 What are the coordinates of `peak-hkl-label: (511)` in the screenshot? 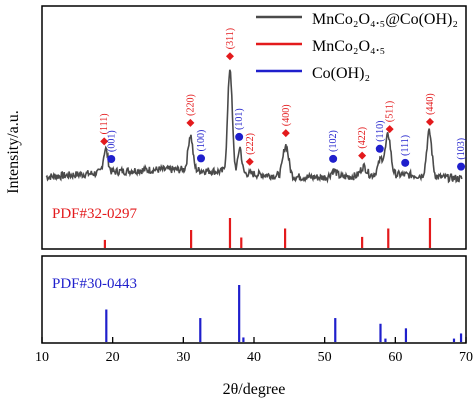 It's located at (390, 111).